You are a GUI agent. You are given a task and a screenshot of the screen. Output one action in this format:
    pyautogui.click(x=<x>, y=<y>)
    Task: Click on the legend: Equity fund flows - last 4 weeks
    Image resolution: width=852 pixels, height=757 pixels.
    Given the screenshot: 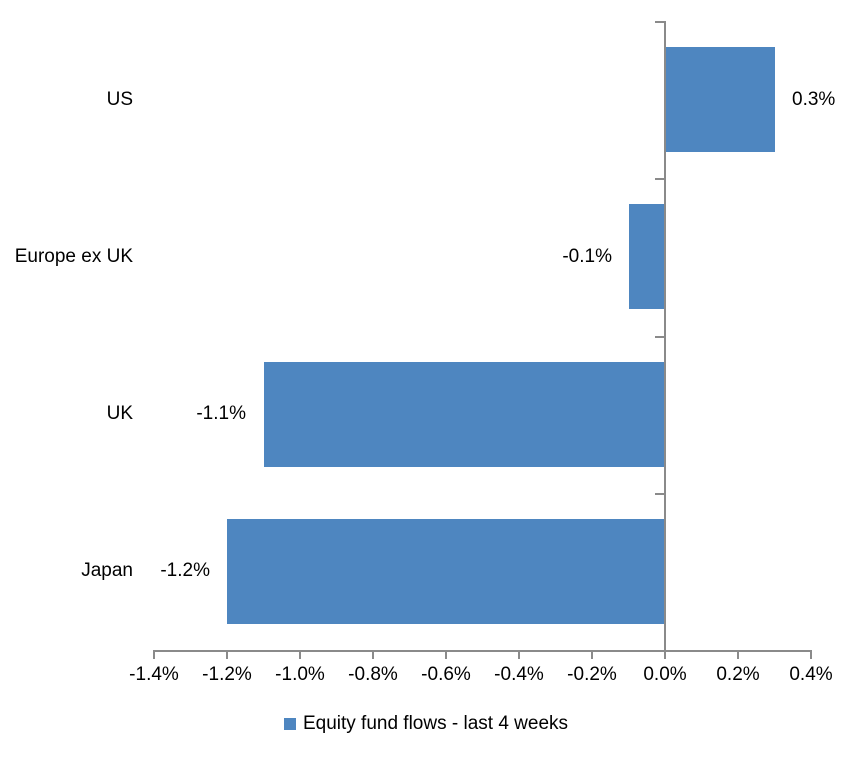 What is the action you would take?
    pyautogui.click(x=426, y=724)
    